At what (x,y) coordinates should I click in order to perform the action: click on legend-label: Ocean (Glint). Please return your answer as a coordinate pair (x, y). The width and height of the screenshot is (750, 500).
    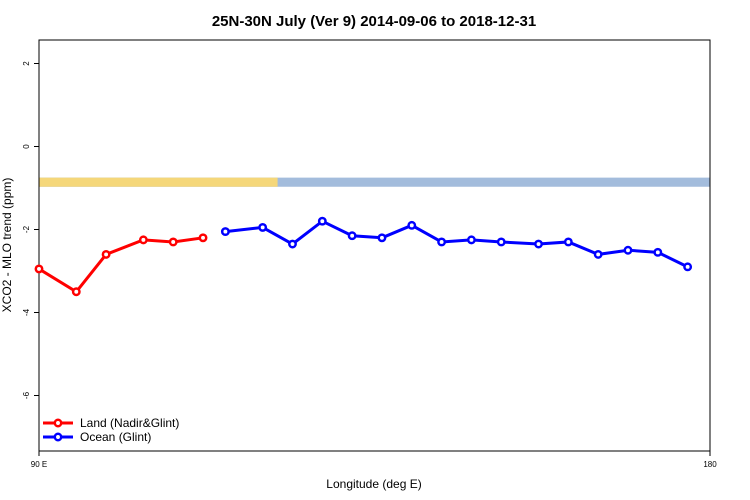
    Looking at the image, I should click on (115, 437).